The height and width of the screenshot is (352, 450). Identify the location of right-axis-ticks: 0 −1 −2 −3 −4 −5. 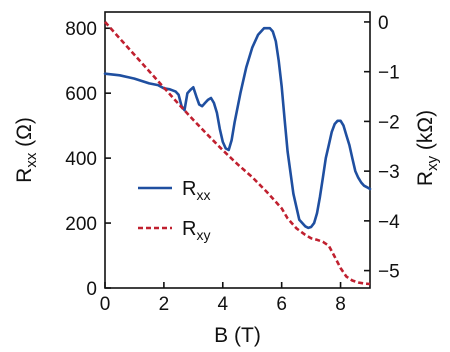
(382, 148).